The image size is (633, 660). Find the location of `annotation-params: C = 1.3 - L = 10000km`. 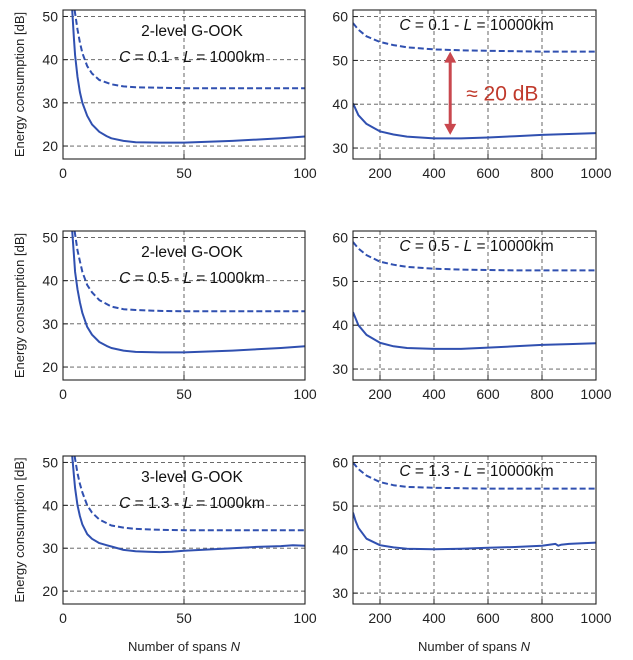

annotation-params: C = 1.3 - L = 10000km is located at coordinates (476, 471).